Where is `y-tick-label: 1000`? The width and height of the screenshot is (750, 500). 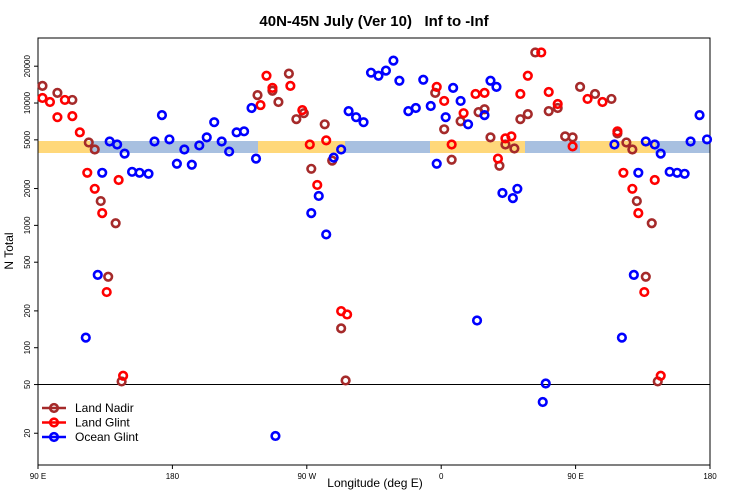 y-tick-label: 1000 is located at coordinates (27, 225).